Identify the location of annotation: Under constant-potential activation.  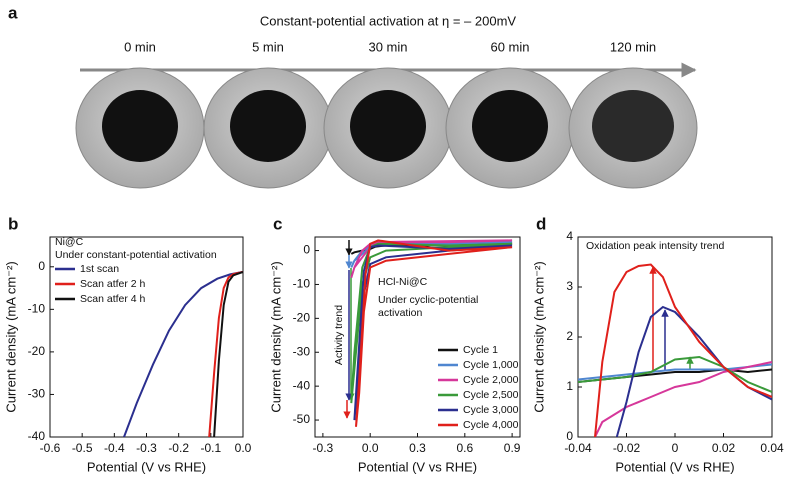
(136, 255).